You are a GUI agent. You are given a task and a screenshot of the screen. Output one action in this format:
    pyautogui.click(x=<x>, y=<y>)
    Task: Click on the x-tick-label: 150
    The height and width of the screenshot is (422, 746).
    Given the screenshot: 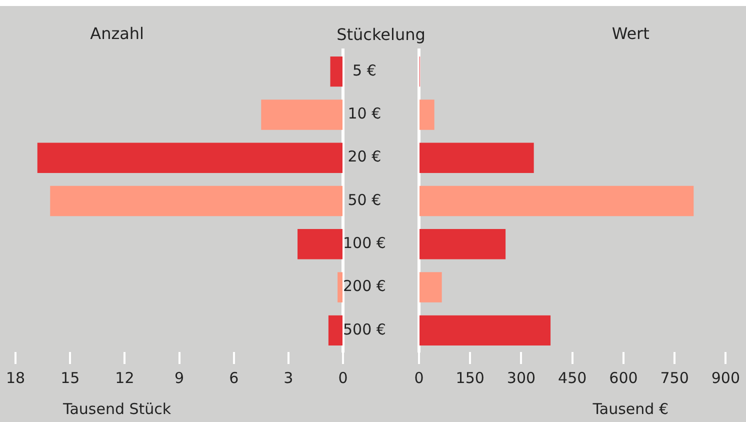 What is the action you would take?
    pyautogui.click(x=470, y=377)
    